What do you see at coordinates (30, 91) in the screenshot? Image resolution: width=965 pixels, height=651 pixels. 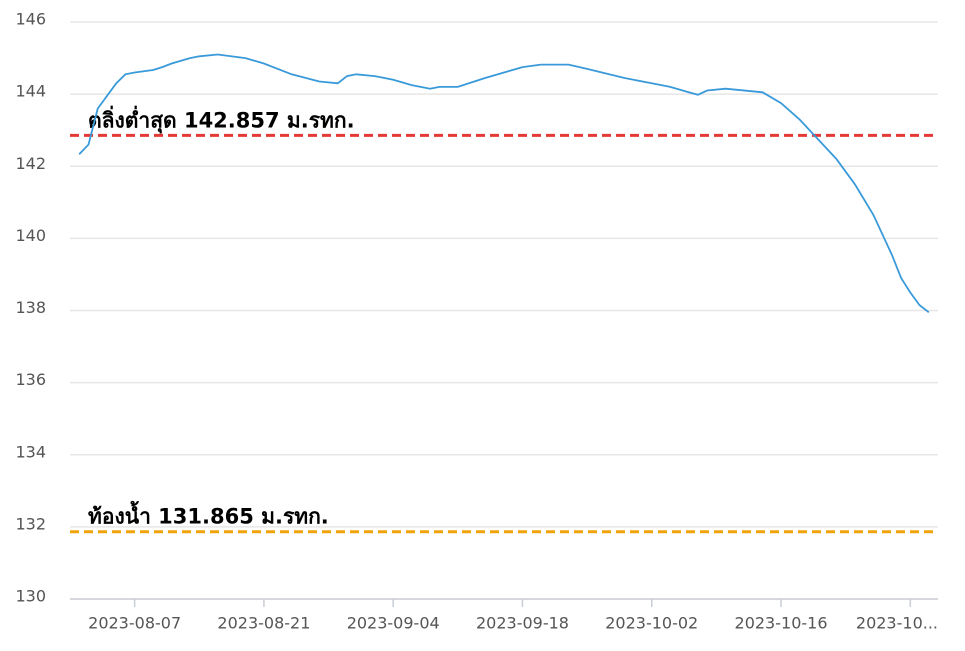 I see `y-tick-label: 144` at bounding box center [30, 91].